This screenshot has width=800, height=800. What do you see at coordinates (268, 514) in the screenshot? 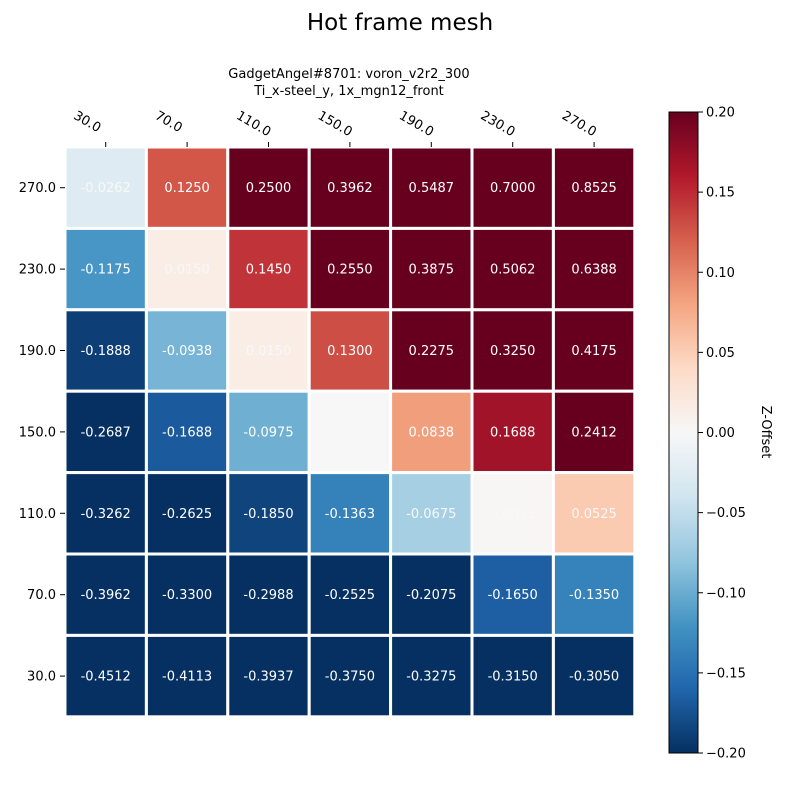
I see `cell-value-label: -0.1850` at bounding box center [268, 514].